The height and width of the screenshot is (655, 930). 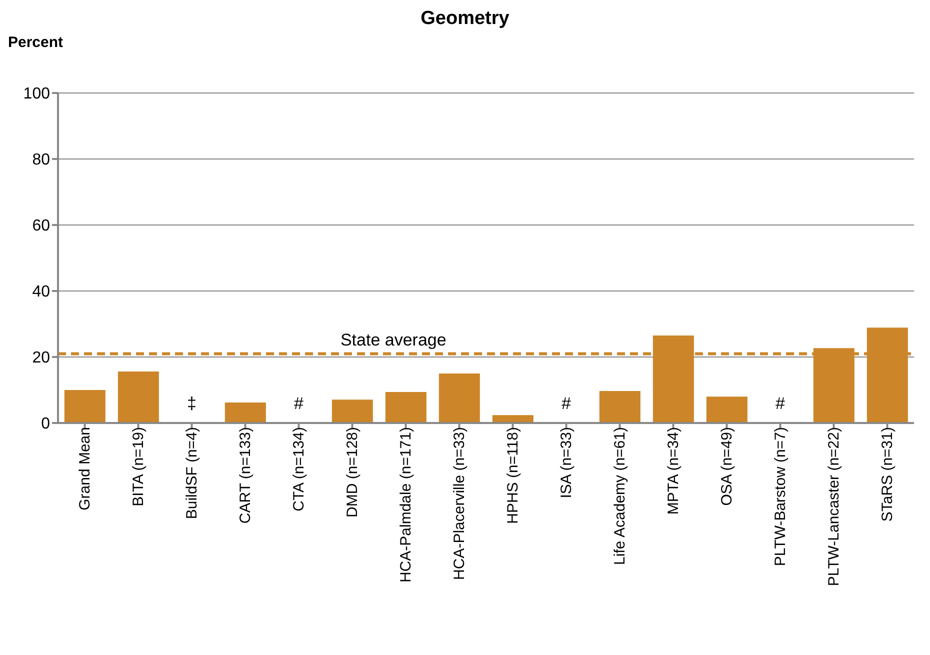 What do you see at coordinates (780, 496) in the screenshot?
I see `x-tick-label: PLTW-Barstow (n=7)` at bounding box center [780, 496].